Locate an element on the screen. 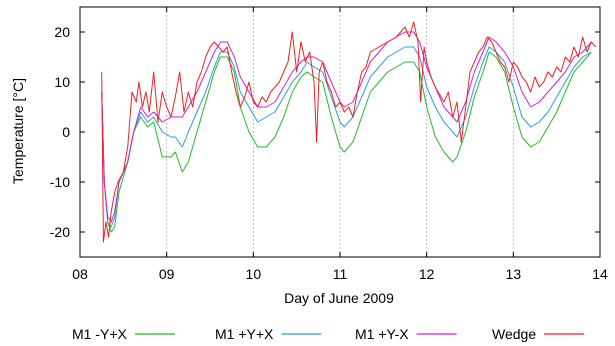  y-axis-title: Temperature [°C] is located at coordinates (18, 131).